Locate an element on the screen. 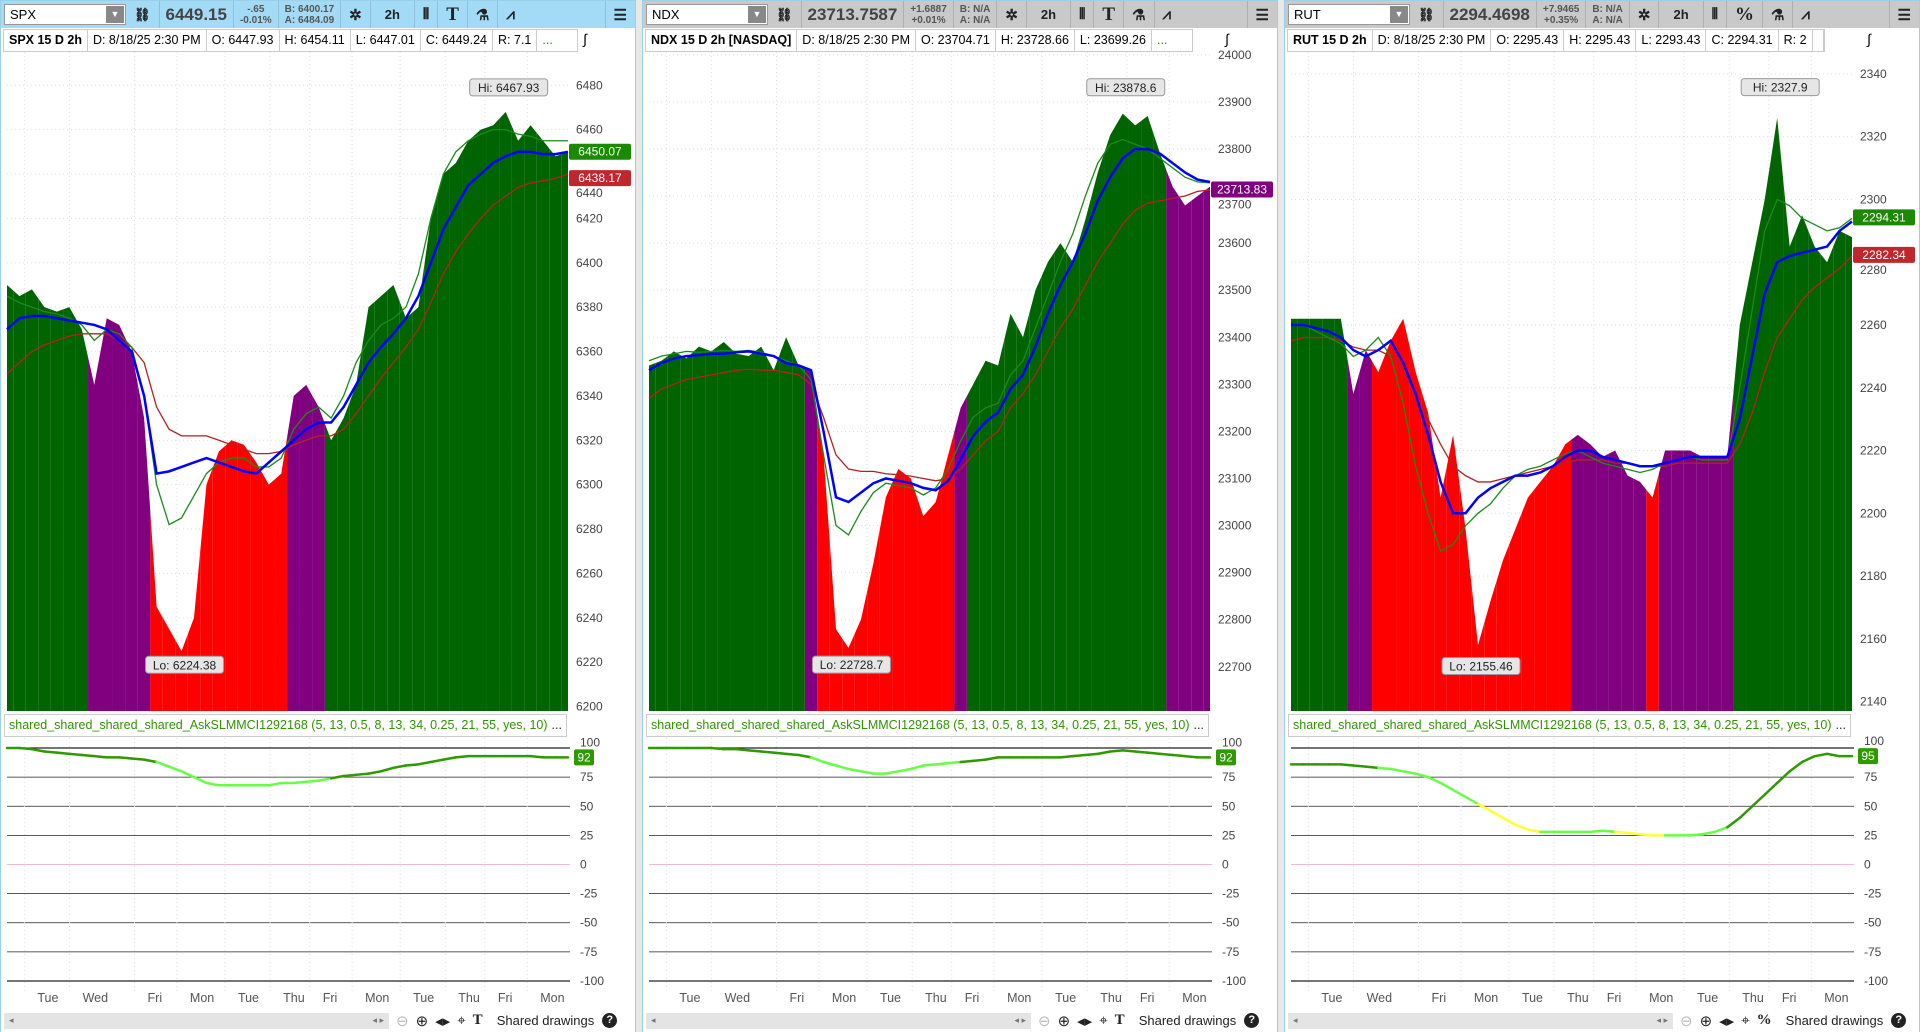 The height and width of the screenshot is (1032, 1920). change-percent: +0.01% is located at coordinates (928, 20).